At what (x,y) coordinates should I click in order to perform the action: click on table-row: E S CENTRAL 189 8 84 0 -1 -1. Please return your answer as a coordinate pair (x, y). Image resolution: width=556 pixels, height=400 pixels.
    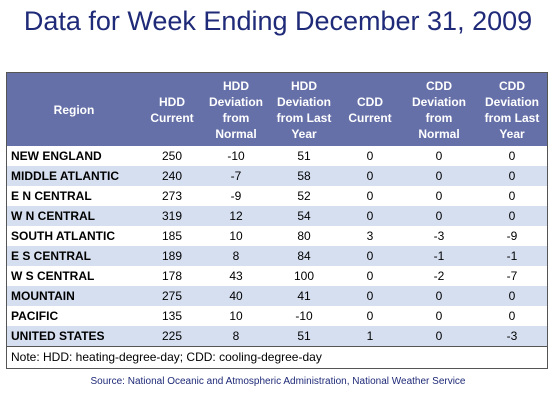
    Looking at the image, I should click on (277, 256).